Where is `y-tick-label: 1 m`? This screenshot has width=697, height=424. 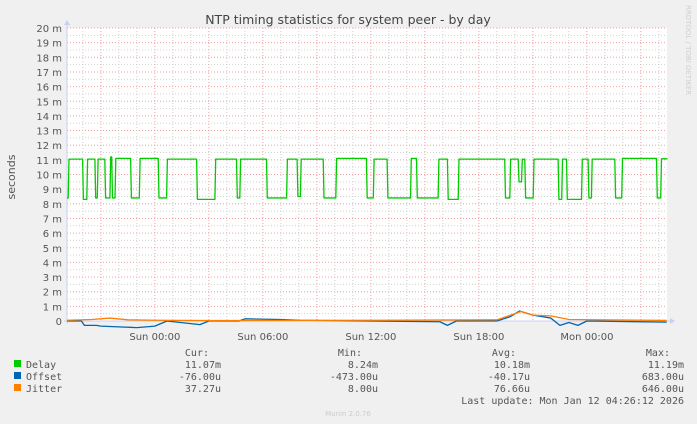
y-tick-label: 1 m is located at coordinates (52, 307).